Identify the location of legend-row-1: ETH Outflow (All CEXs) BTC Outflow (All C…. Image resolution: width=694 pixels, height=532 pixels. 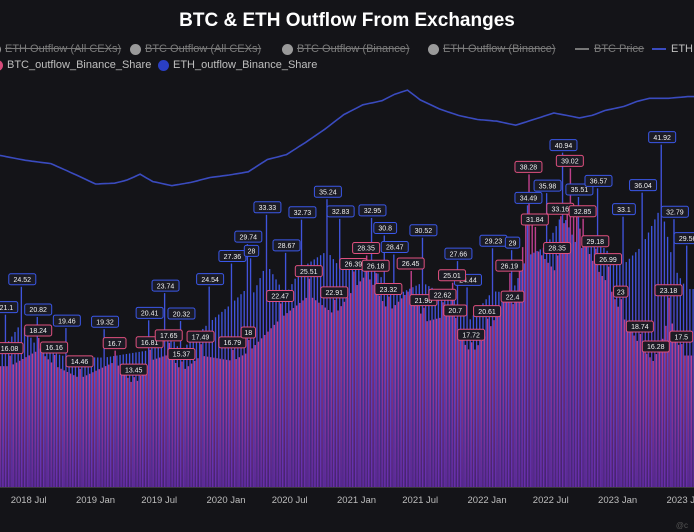
(347, 51).